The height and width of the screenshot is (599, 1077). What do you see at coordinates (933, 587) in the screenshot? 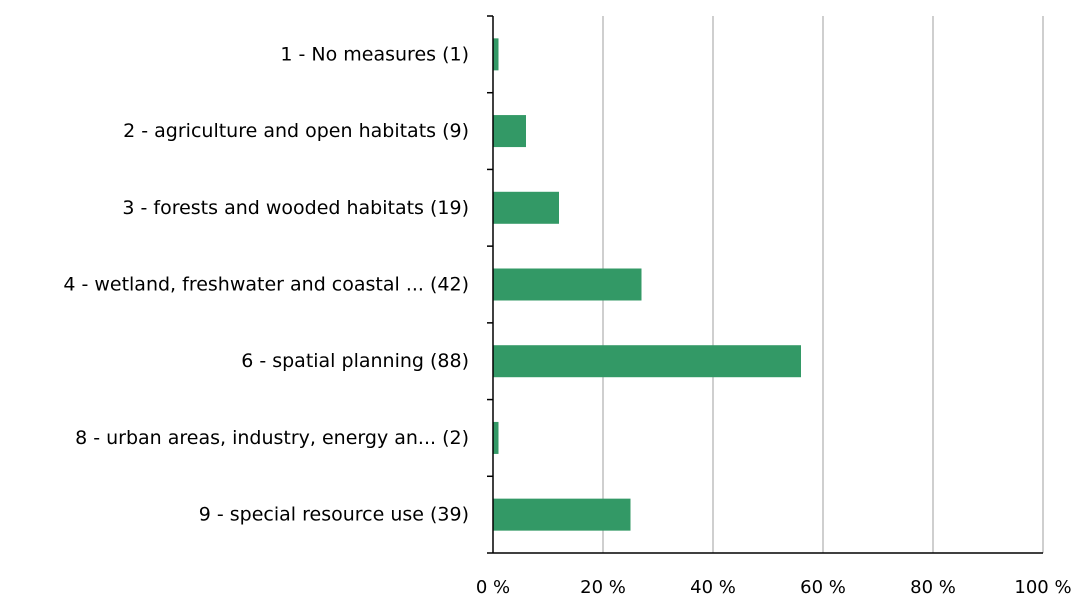
I see `x-tick-label-80: 80 %` at bounding box center [933, 587].